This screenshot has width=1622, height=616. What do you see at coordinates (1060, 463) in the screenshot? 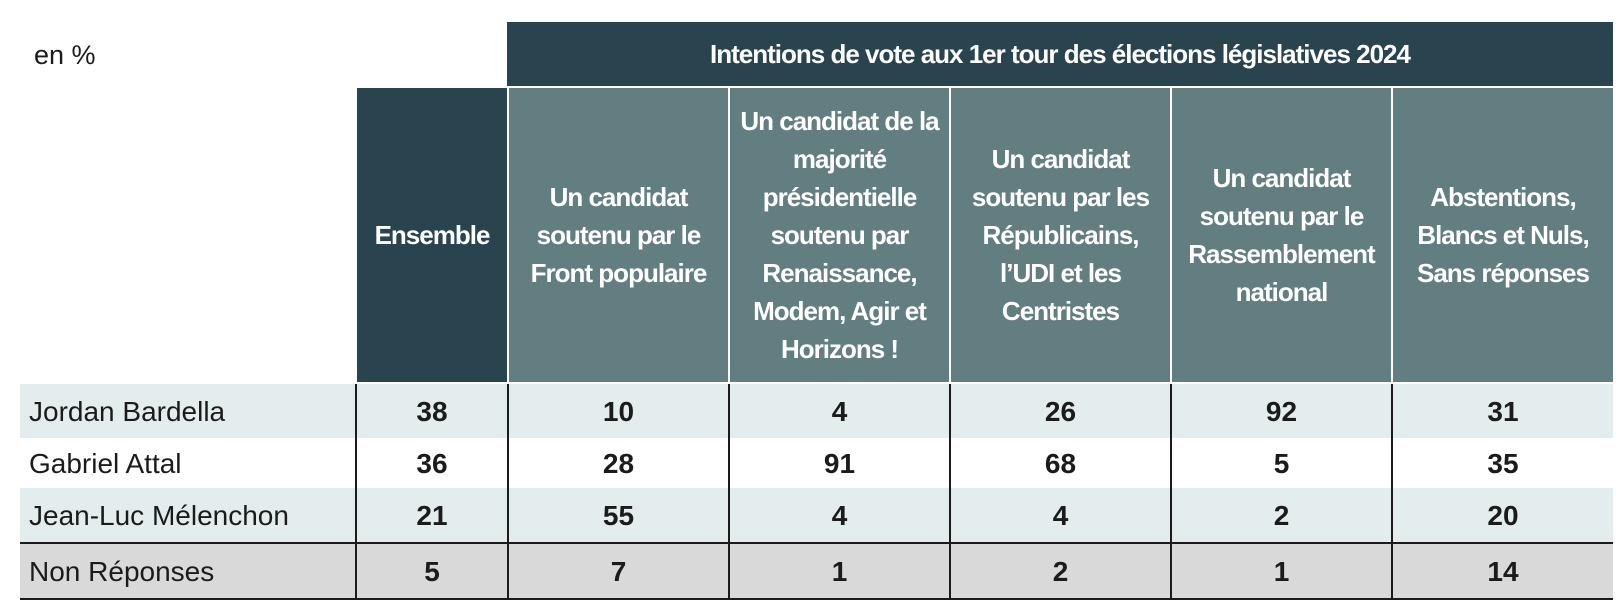
I see `table-cell: 68` at bounding box center [1060, 463].